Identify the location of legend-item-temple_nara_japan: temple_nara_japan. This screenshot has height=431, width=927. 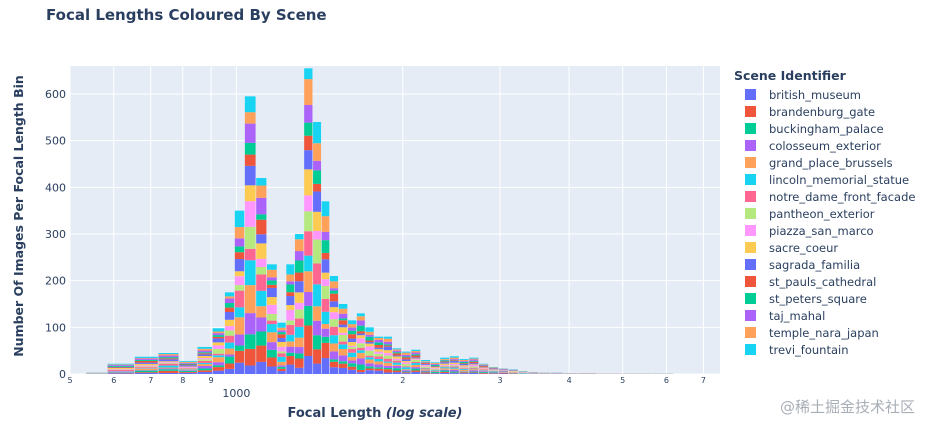
(834, 332).